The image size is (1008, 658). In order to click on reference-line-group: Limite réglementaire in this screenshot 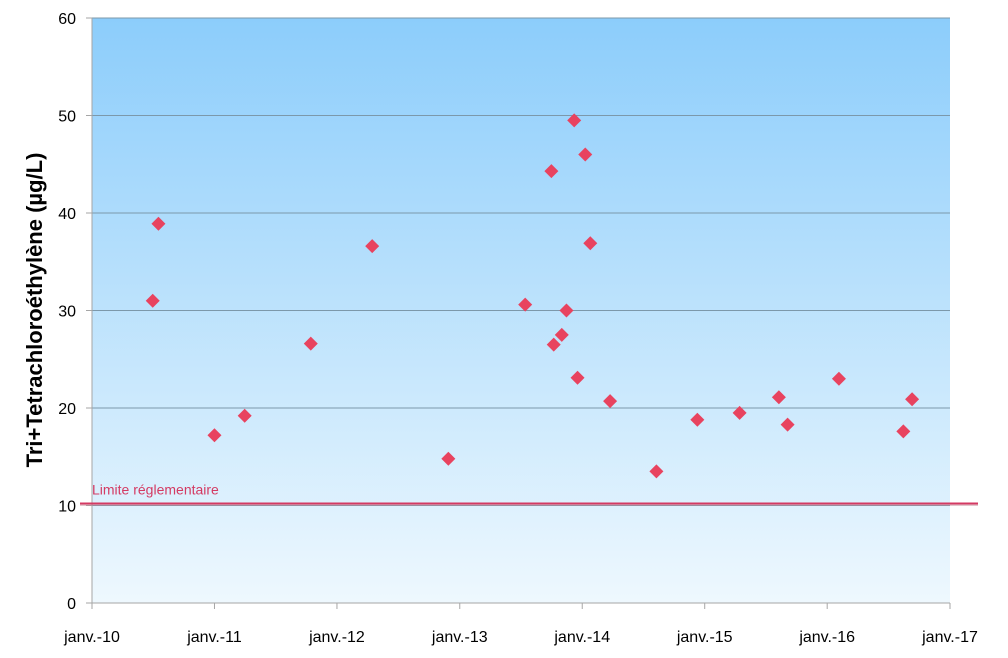, I will do `click(529, 494)`.